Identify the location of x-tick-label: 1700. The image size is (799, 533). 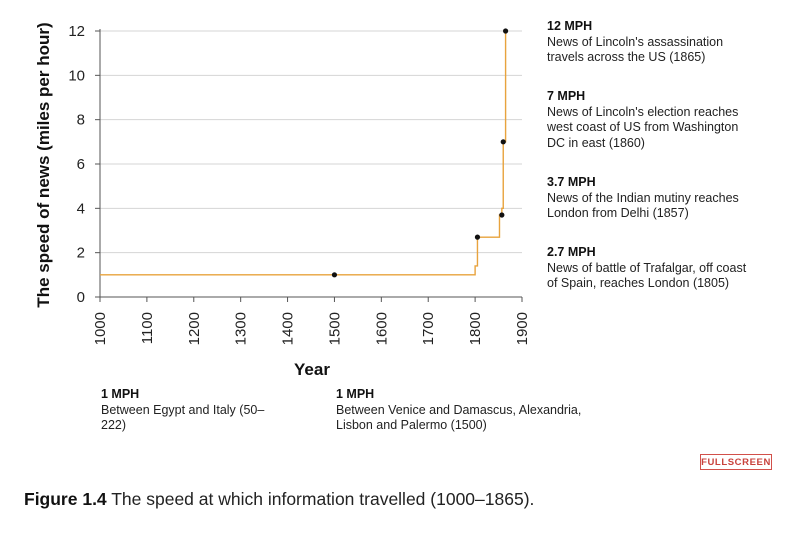
(428, 328).